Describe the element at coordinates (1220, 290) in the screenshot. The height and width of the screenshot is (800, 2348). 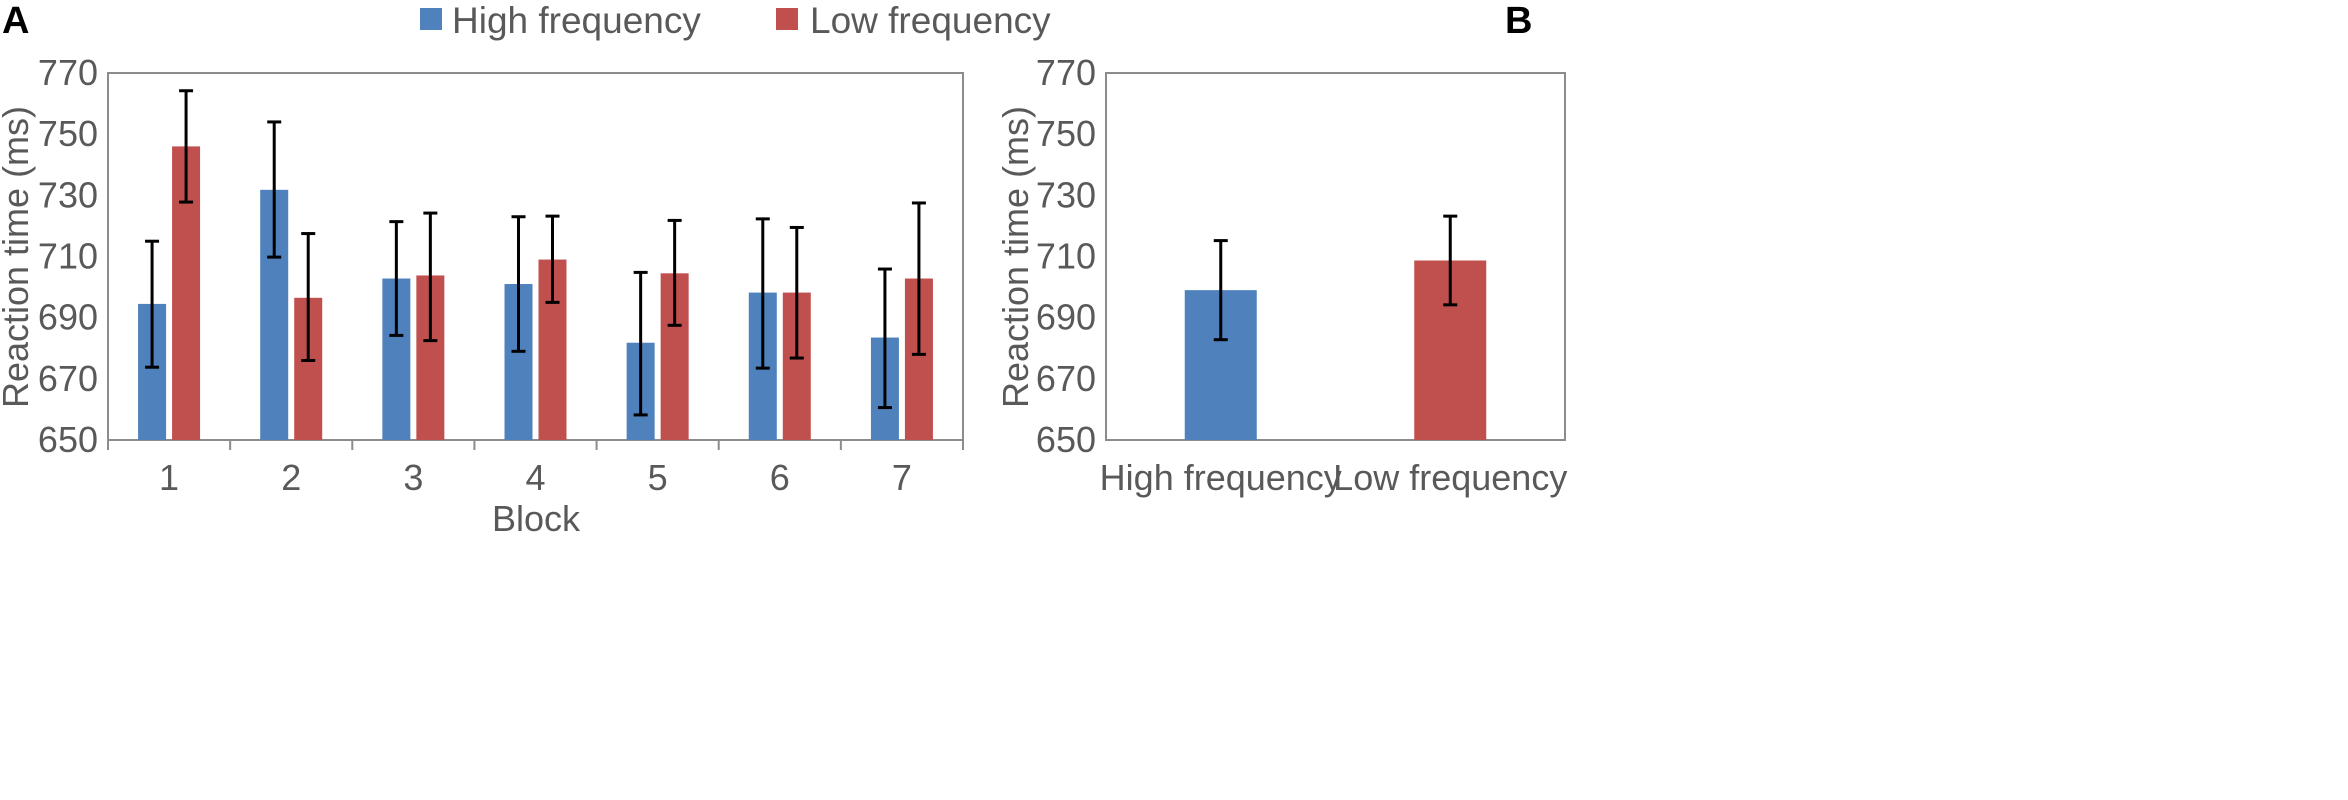
I see `error-bar-overall-high-frequency` at that location.